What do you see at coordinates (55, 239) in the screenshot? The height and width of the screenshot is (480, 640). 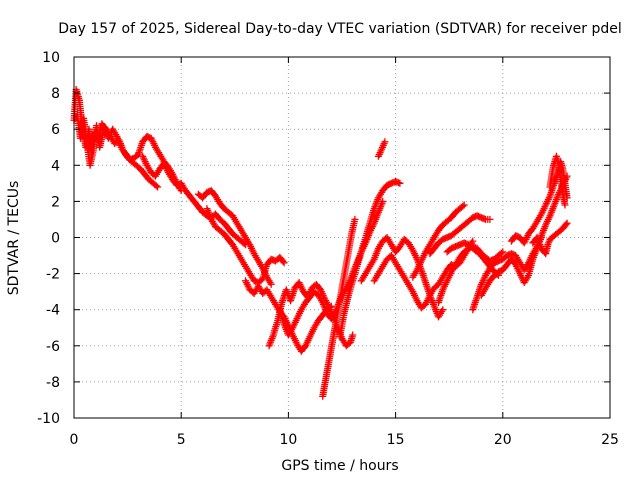 I see `y-tick-label: 0` at bounding box center [55, 239].